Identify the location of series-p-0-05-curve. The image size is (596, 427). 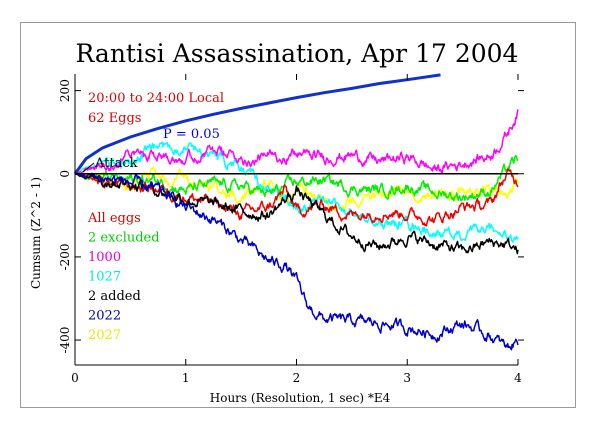
(257, 124).